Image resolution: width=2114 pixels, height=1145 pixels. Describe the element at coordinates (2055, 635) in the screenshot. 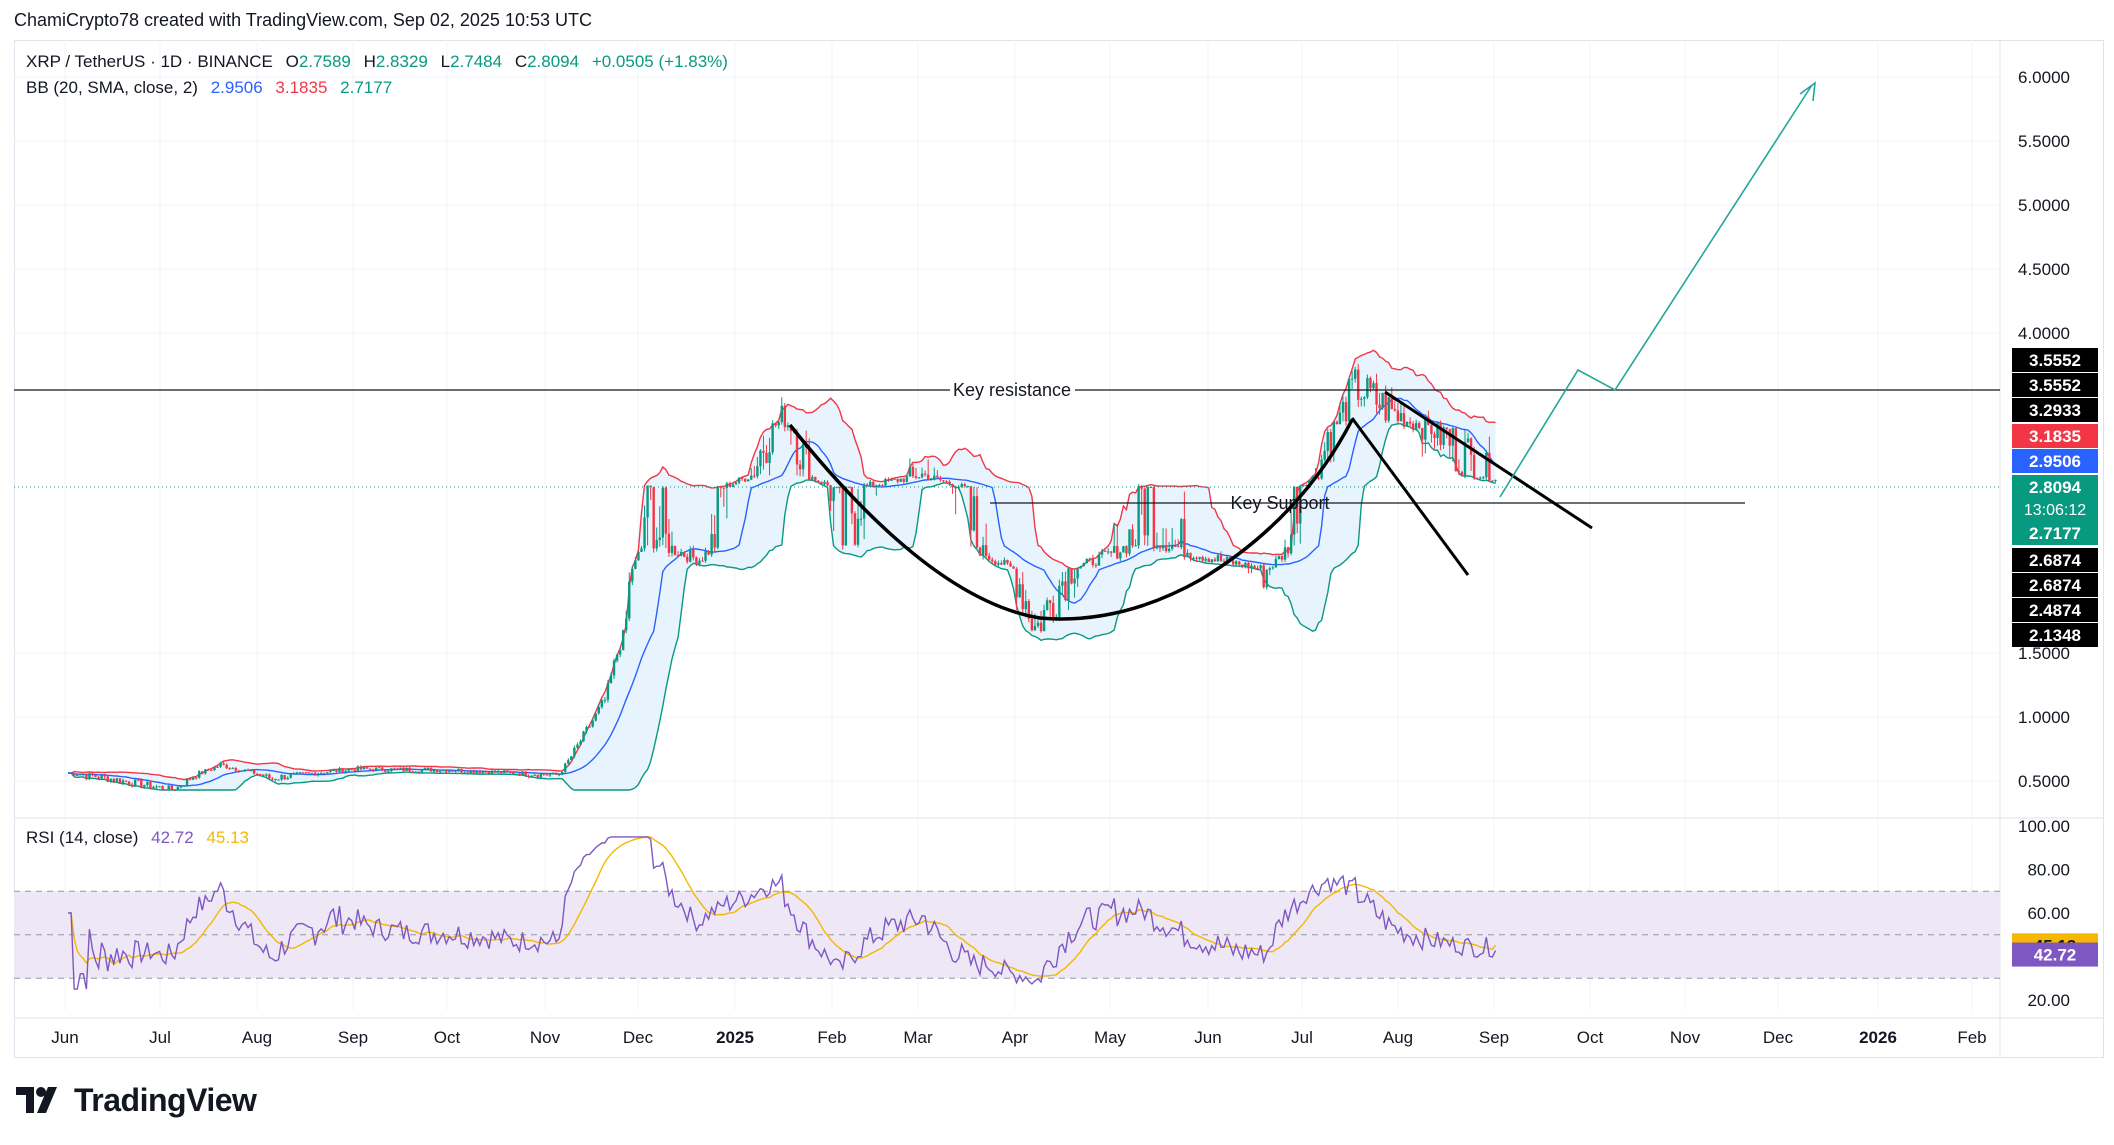

I see `price-axis-label-value: 2.1348` at that location.